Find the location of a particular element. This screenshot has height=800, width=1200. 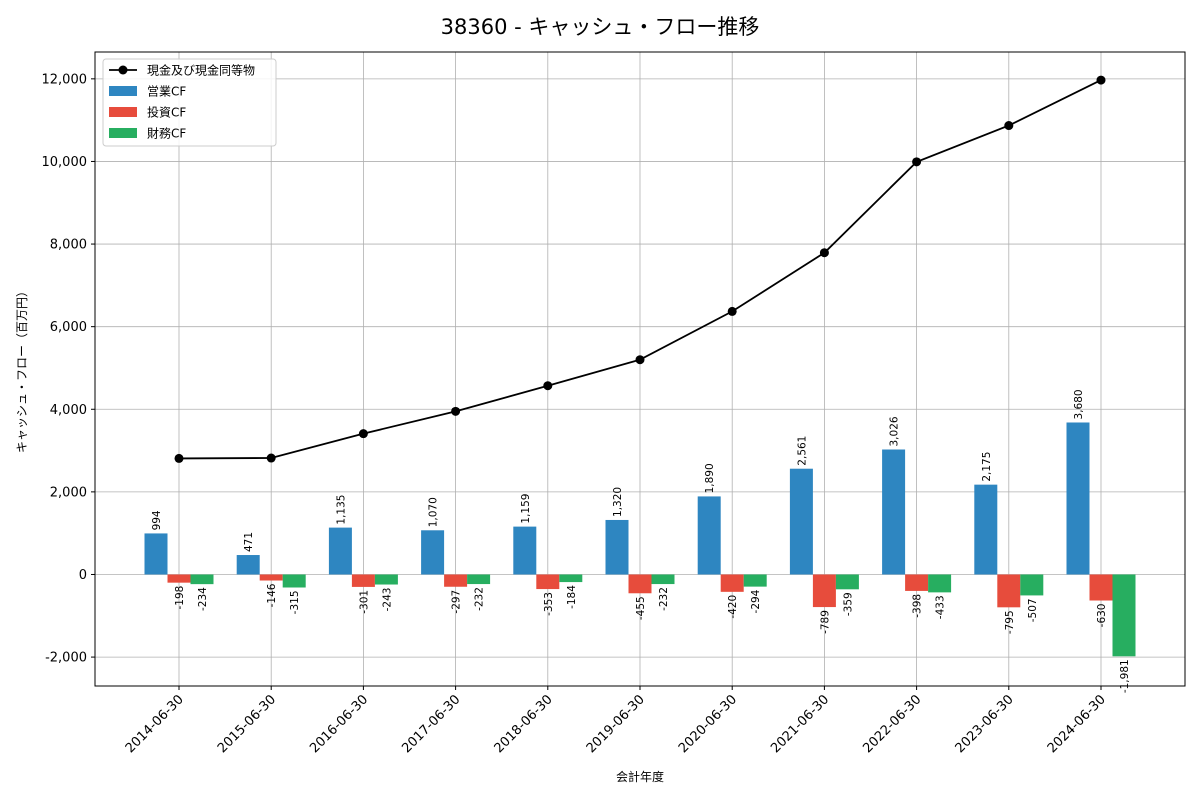

bar-value-label: -232 is located at coordinates (664, 599).